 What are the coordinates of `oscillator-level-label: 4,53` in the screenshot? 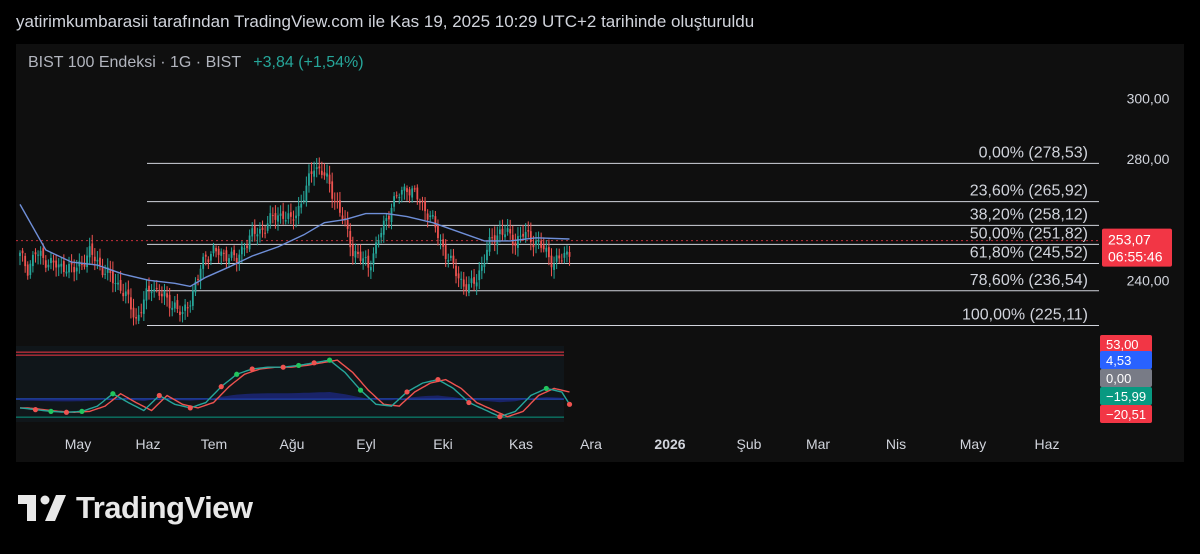 It's located at (1118, 360).